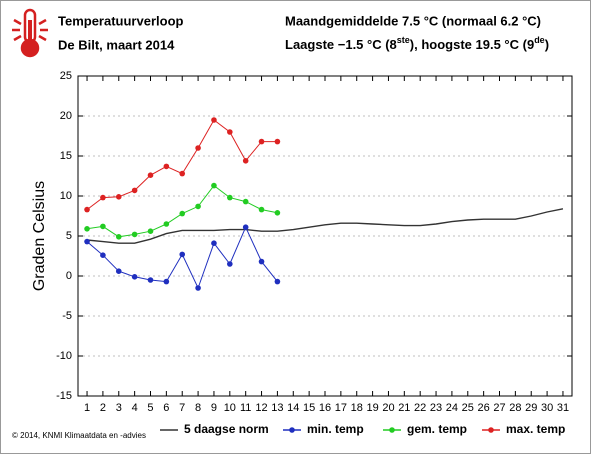 The image size is (591, 454). I want to click on x-tick-label: 29, so click(531, 408).